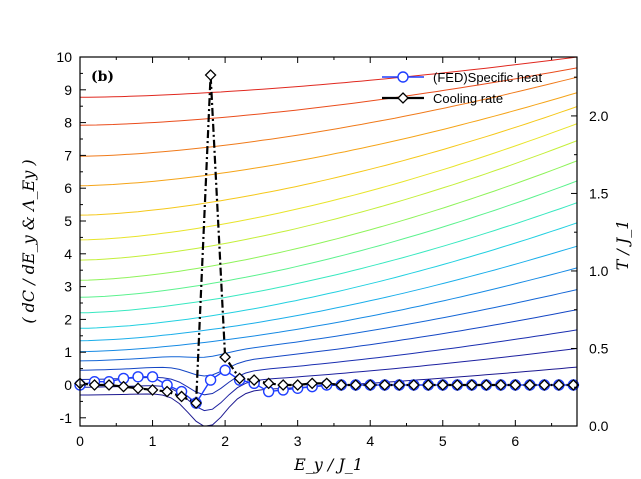  I want to click on y-tick-label-left: 6, so click(68, 188).